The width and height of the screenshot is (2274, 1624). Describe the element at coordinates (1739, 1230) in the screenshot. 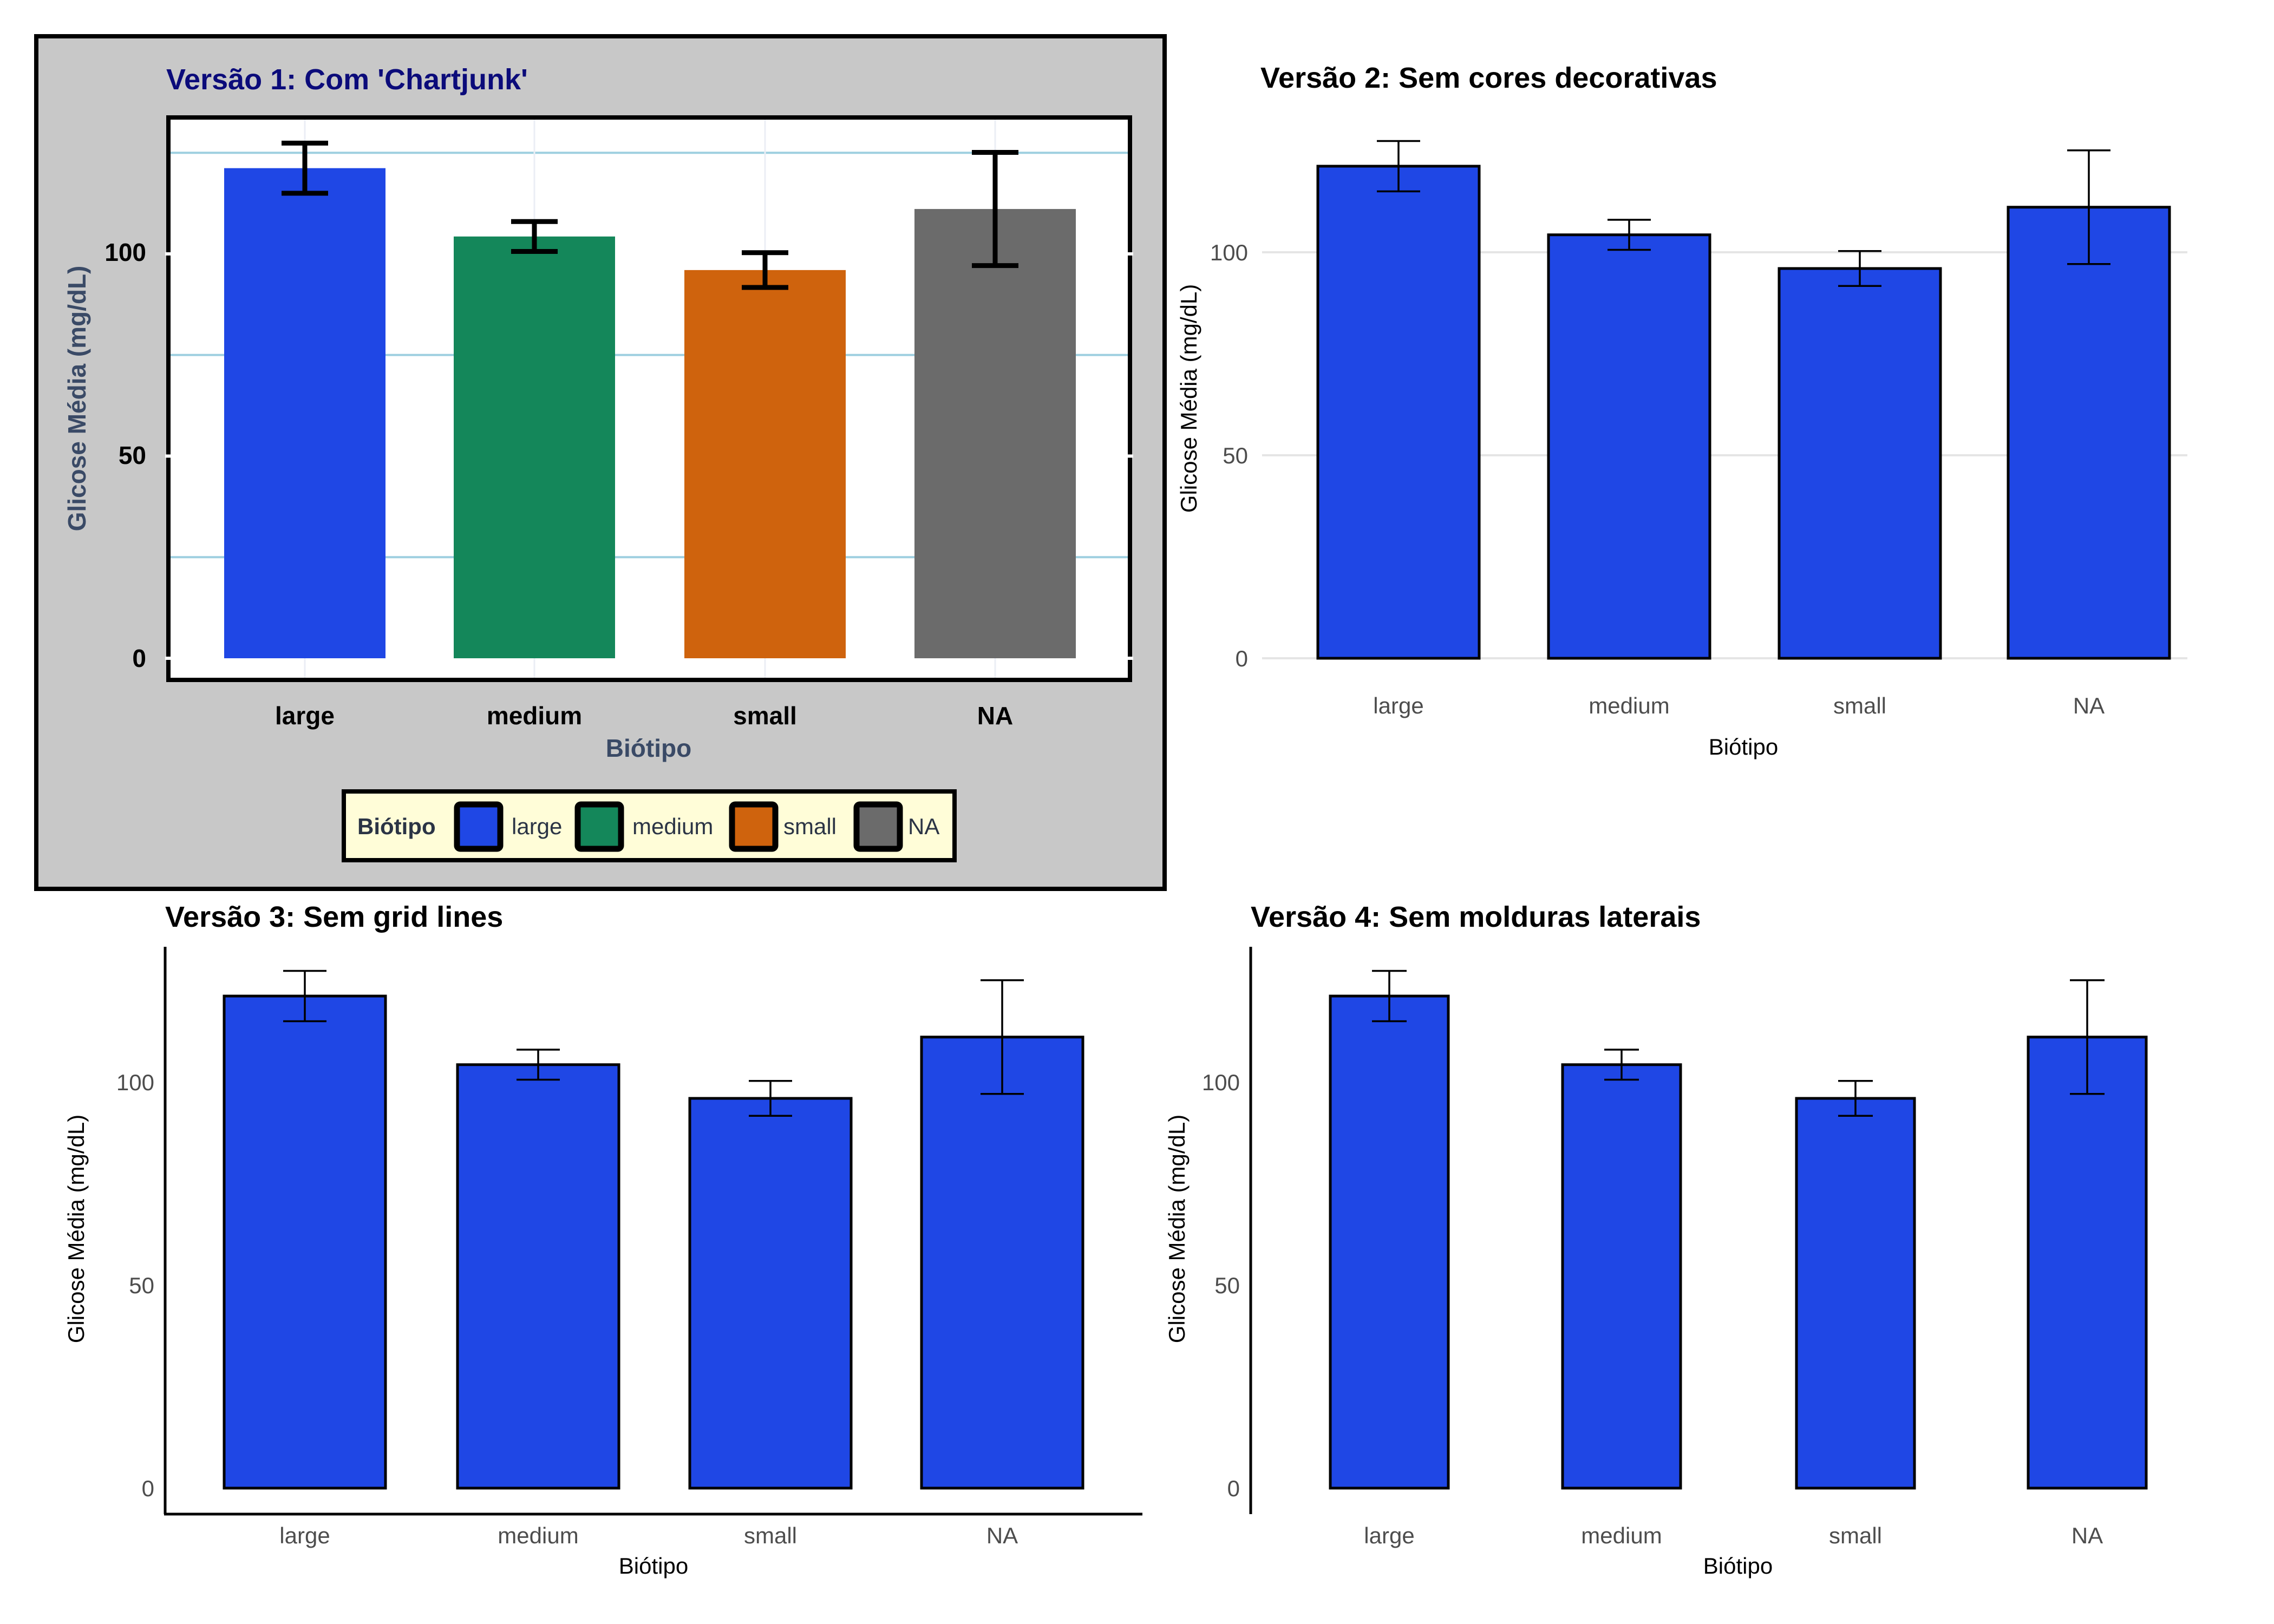

I see `panel-4-bars` at that location.